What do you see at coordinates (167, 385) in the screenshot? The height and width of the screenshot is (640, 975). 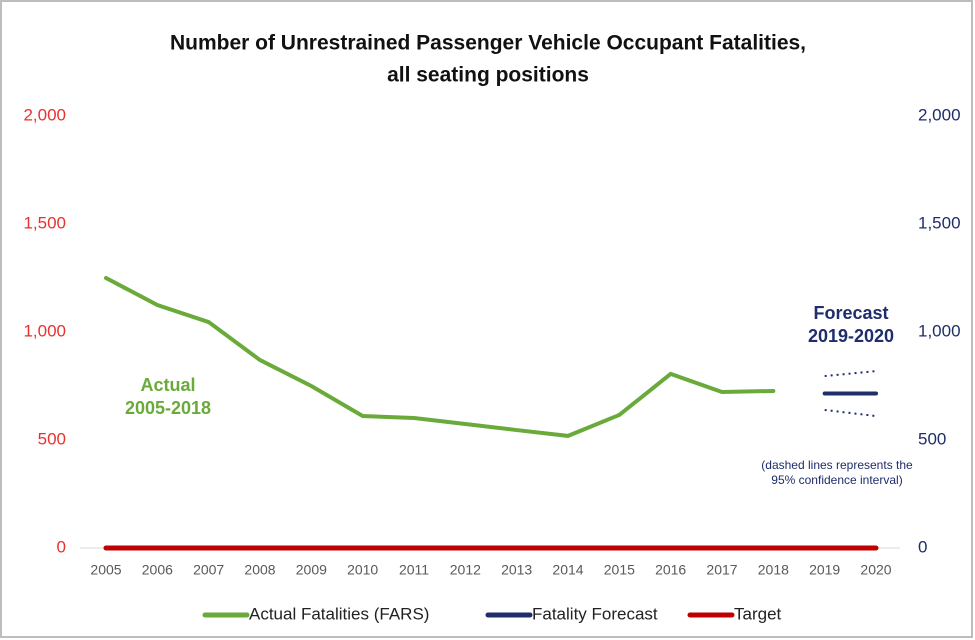 I see `annotation: Actual` at bounding box center [167, 385].